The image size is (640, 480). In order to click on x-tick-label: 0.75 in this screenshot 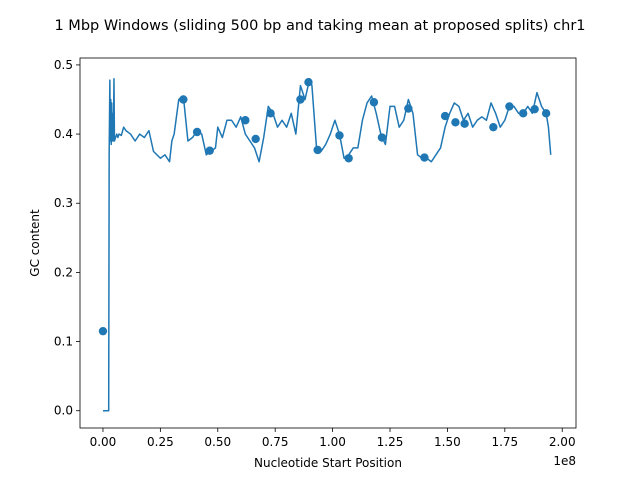, I will do `click(275, 442)`.